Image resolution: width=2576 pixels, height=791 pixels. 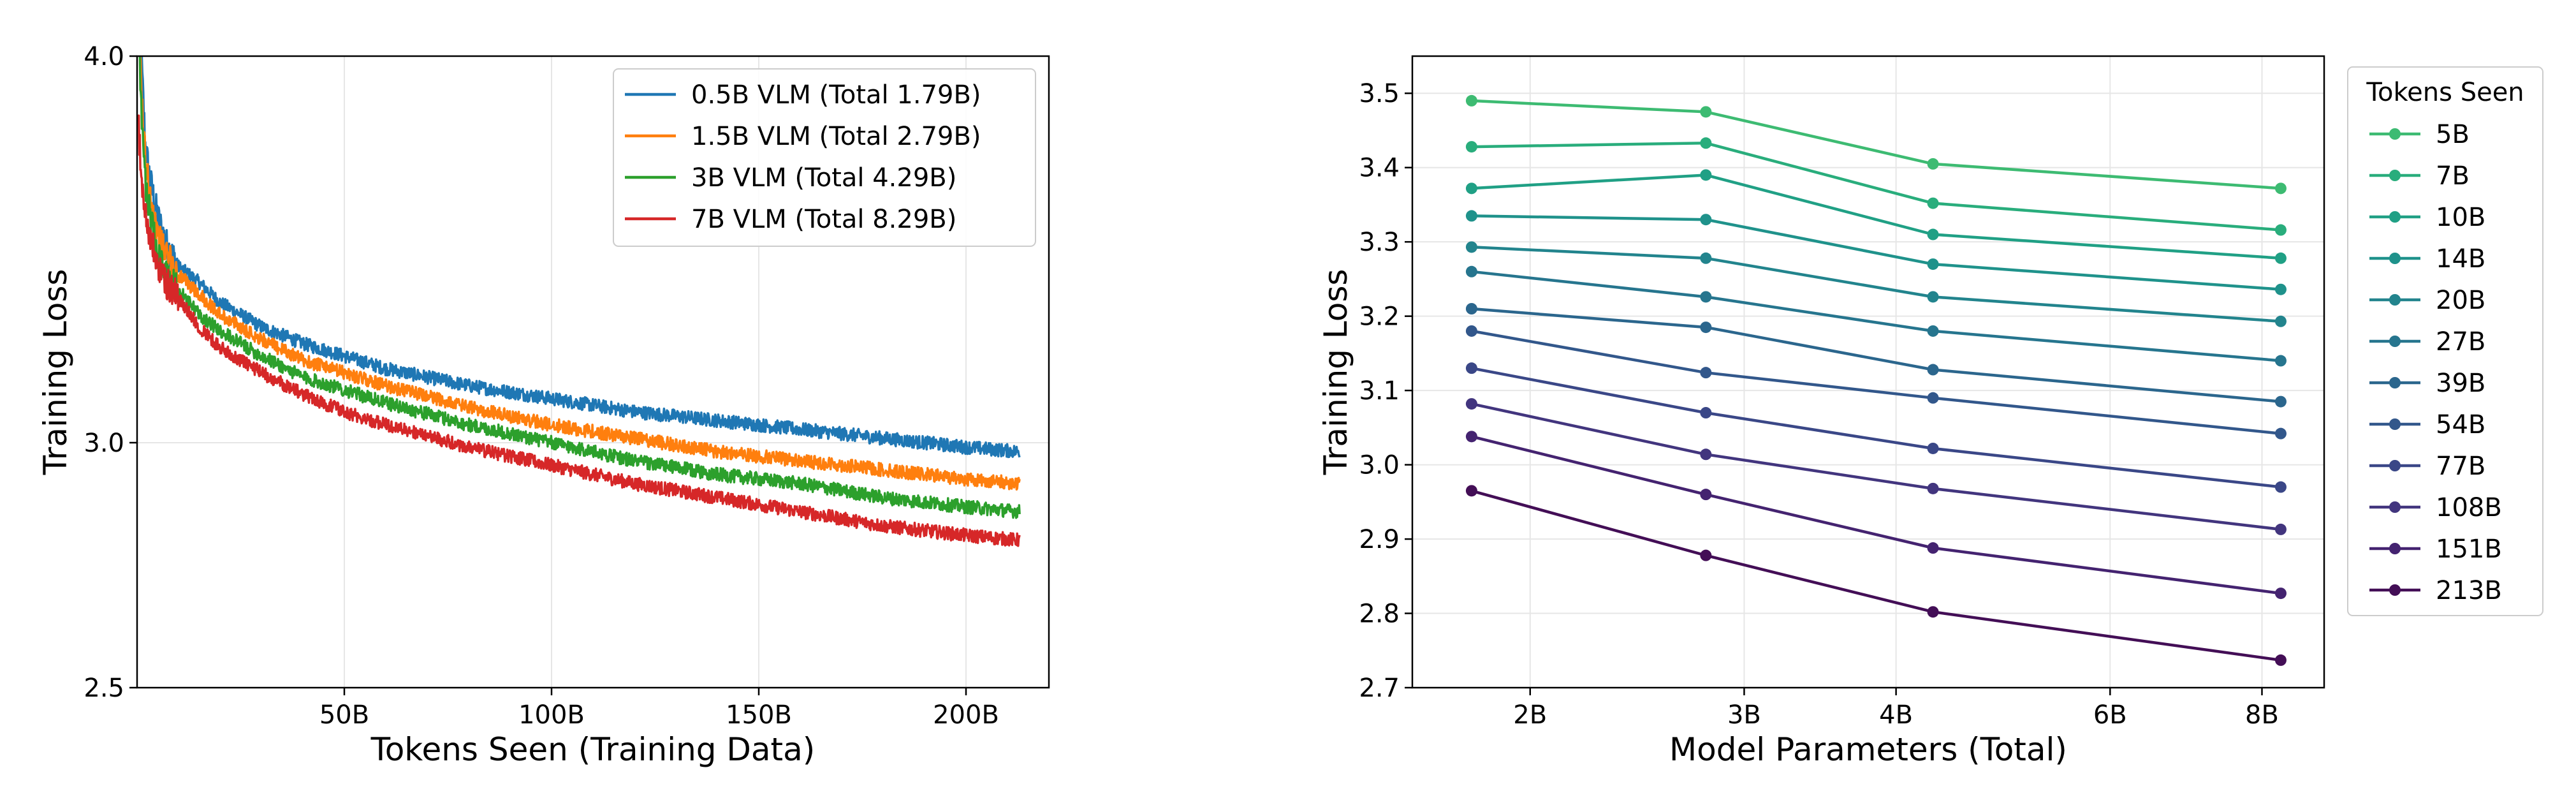 I want to click on series-54b, so click(x=1876, y=382).